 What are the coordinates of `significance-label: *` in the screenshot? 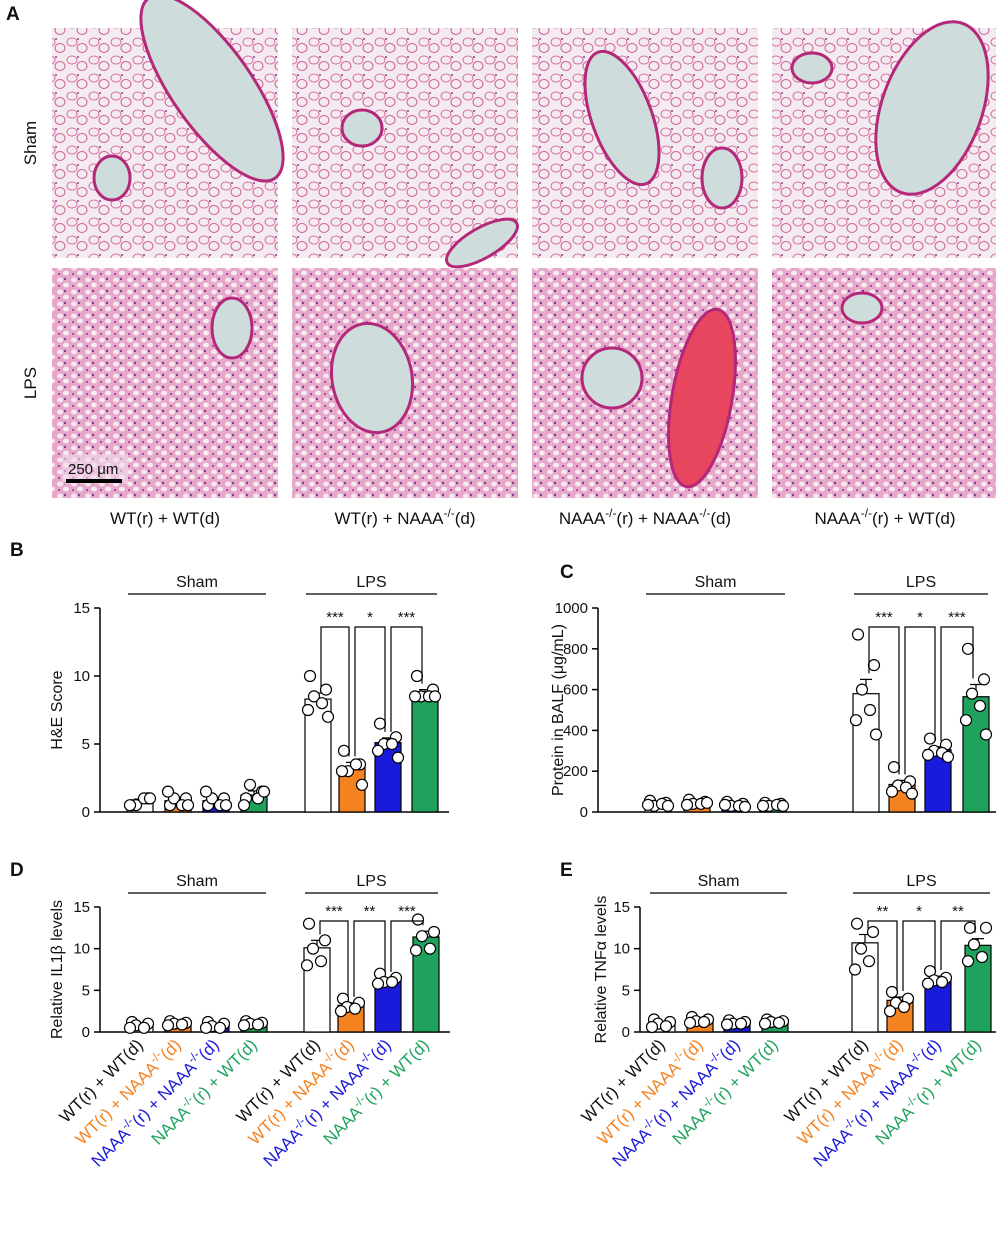 It's located at (370, 617).